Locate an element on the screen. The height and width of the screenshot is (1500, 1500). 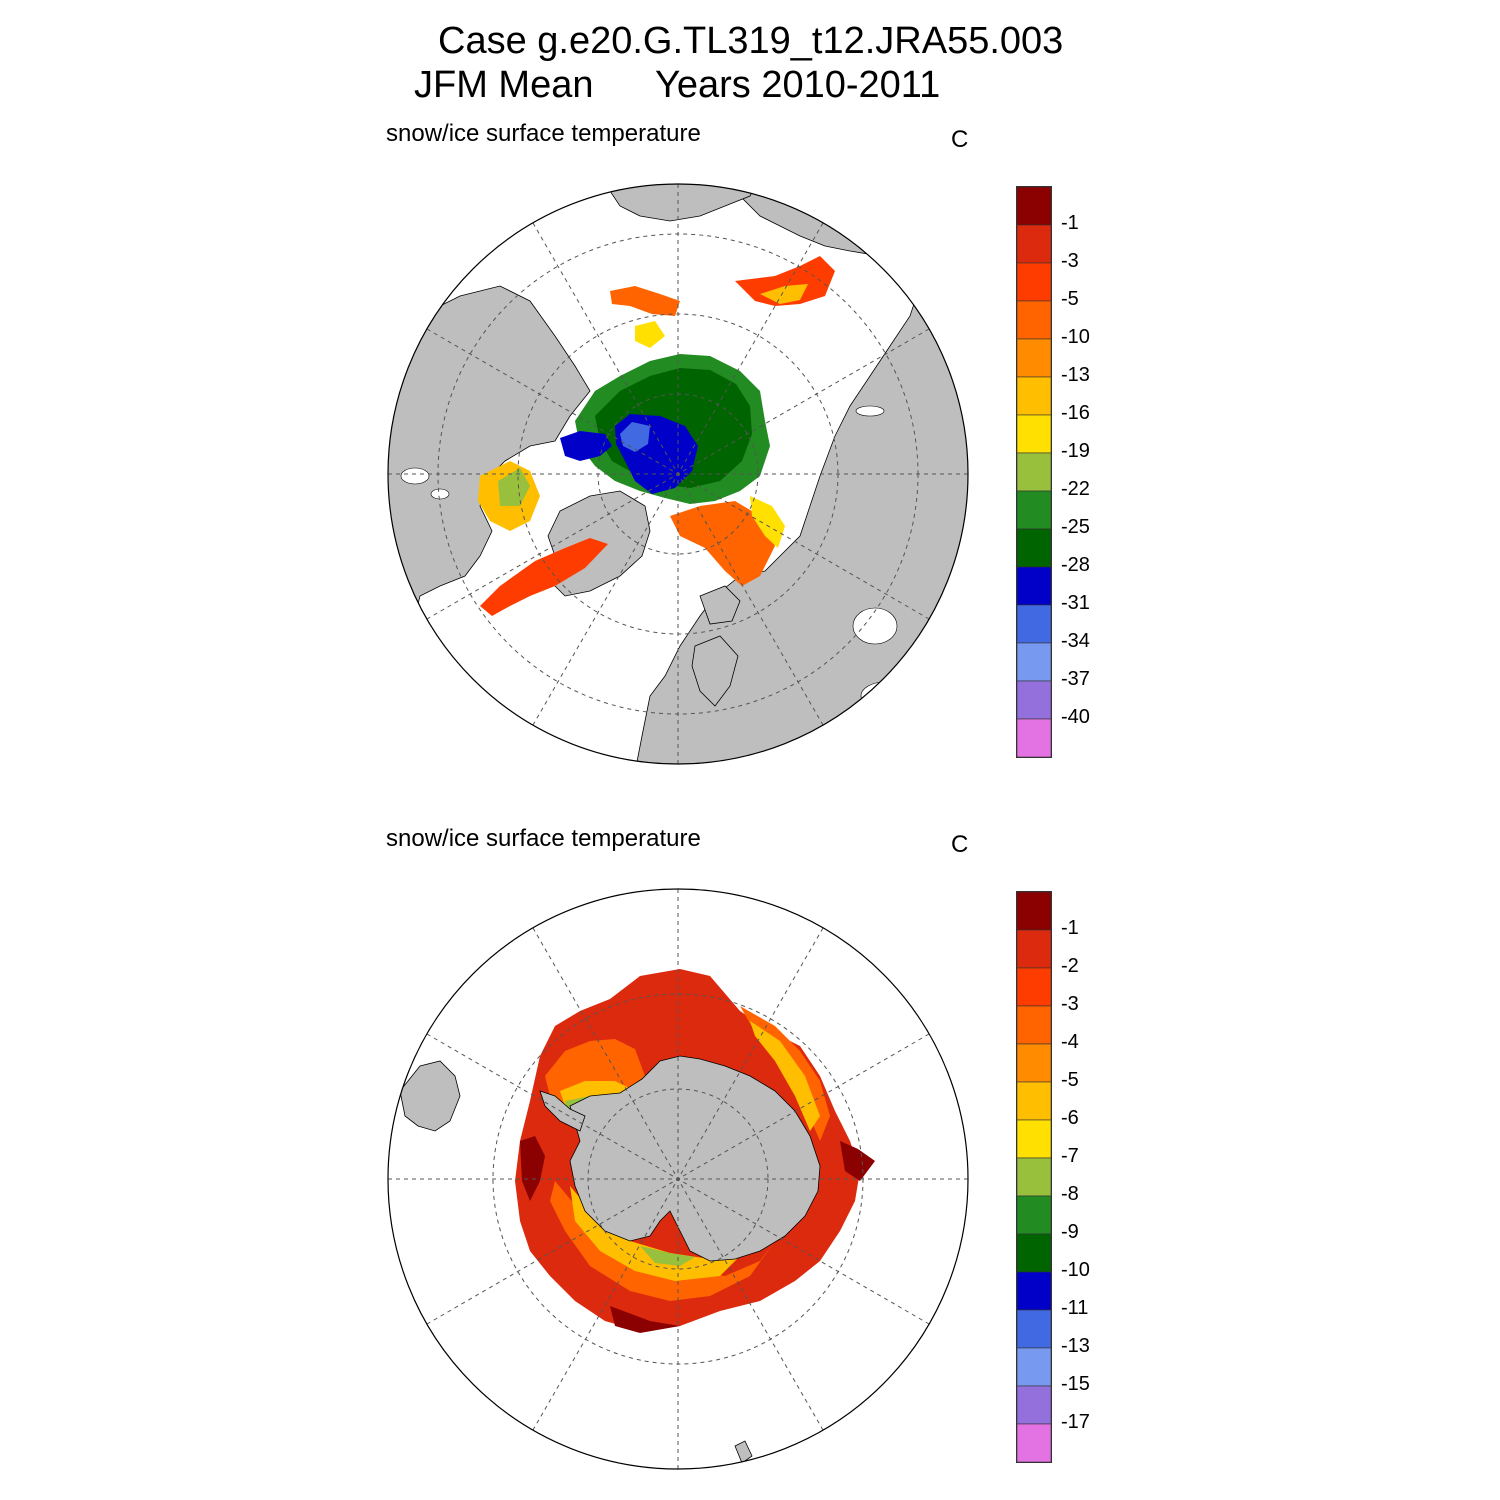
south-colorbar-tick-label: -3 is located at coordinates (1070, 1004).